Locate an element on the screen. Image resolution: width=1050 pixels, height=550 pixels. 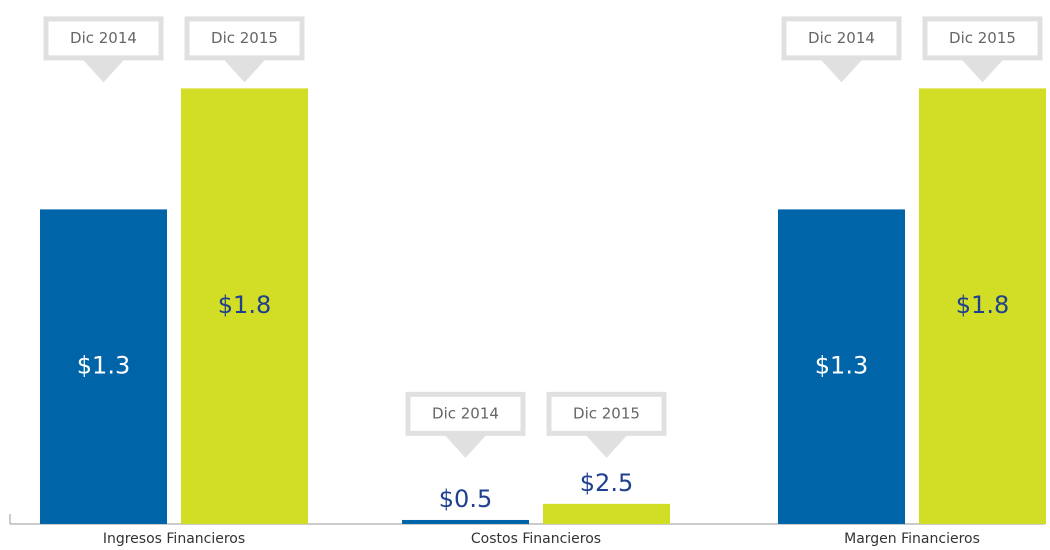
value-label: $0.5 is located at coordinates (465, 499).